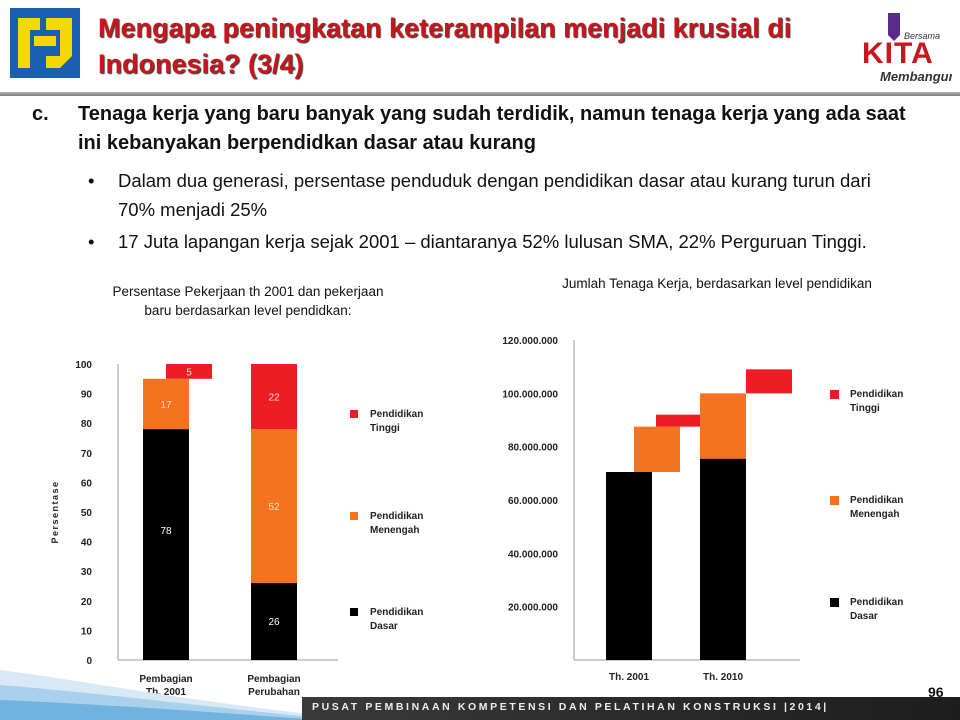 Image resolution: width=960 pixels, height=720 pixels. What do you see at coordinates (87, 602) in the screenshot?
I see `y-tick-label: 20` at bounding box center [87, 602].